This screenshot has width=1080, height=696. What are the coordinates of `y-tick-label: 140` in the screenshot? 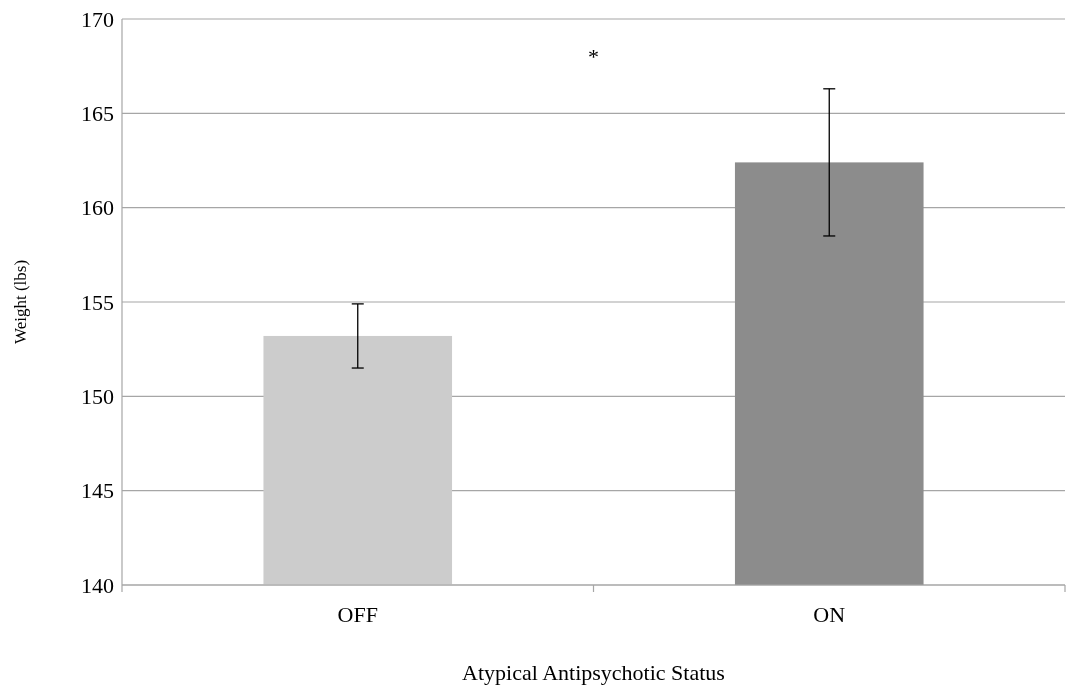 It's located at (97, 585).